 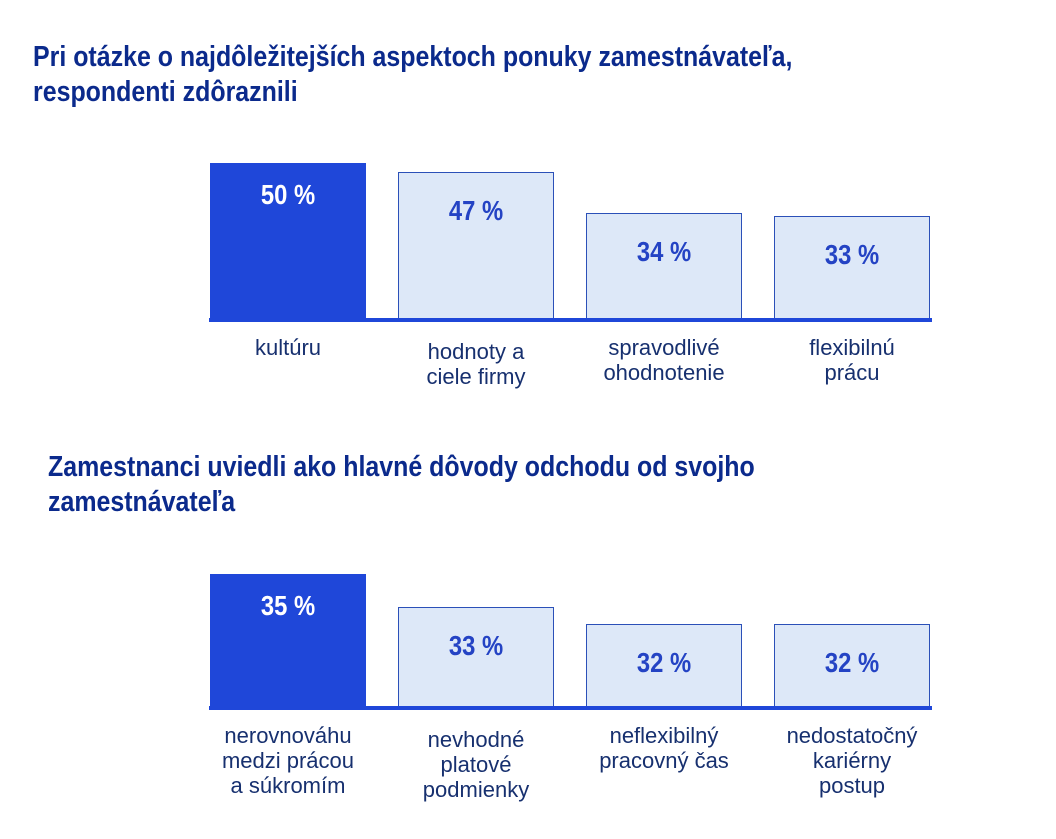 What do you see at coordinates (288, 605) in the screenshot?
I see `data-label: 35 %` at bounding box center [288, 605].